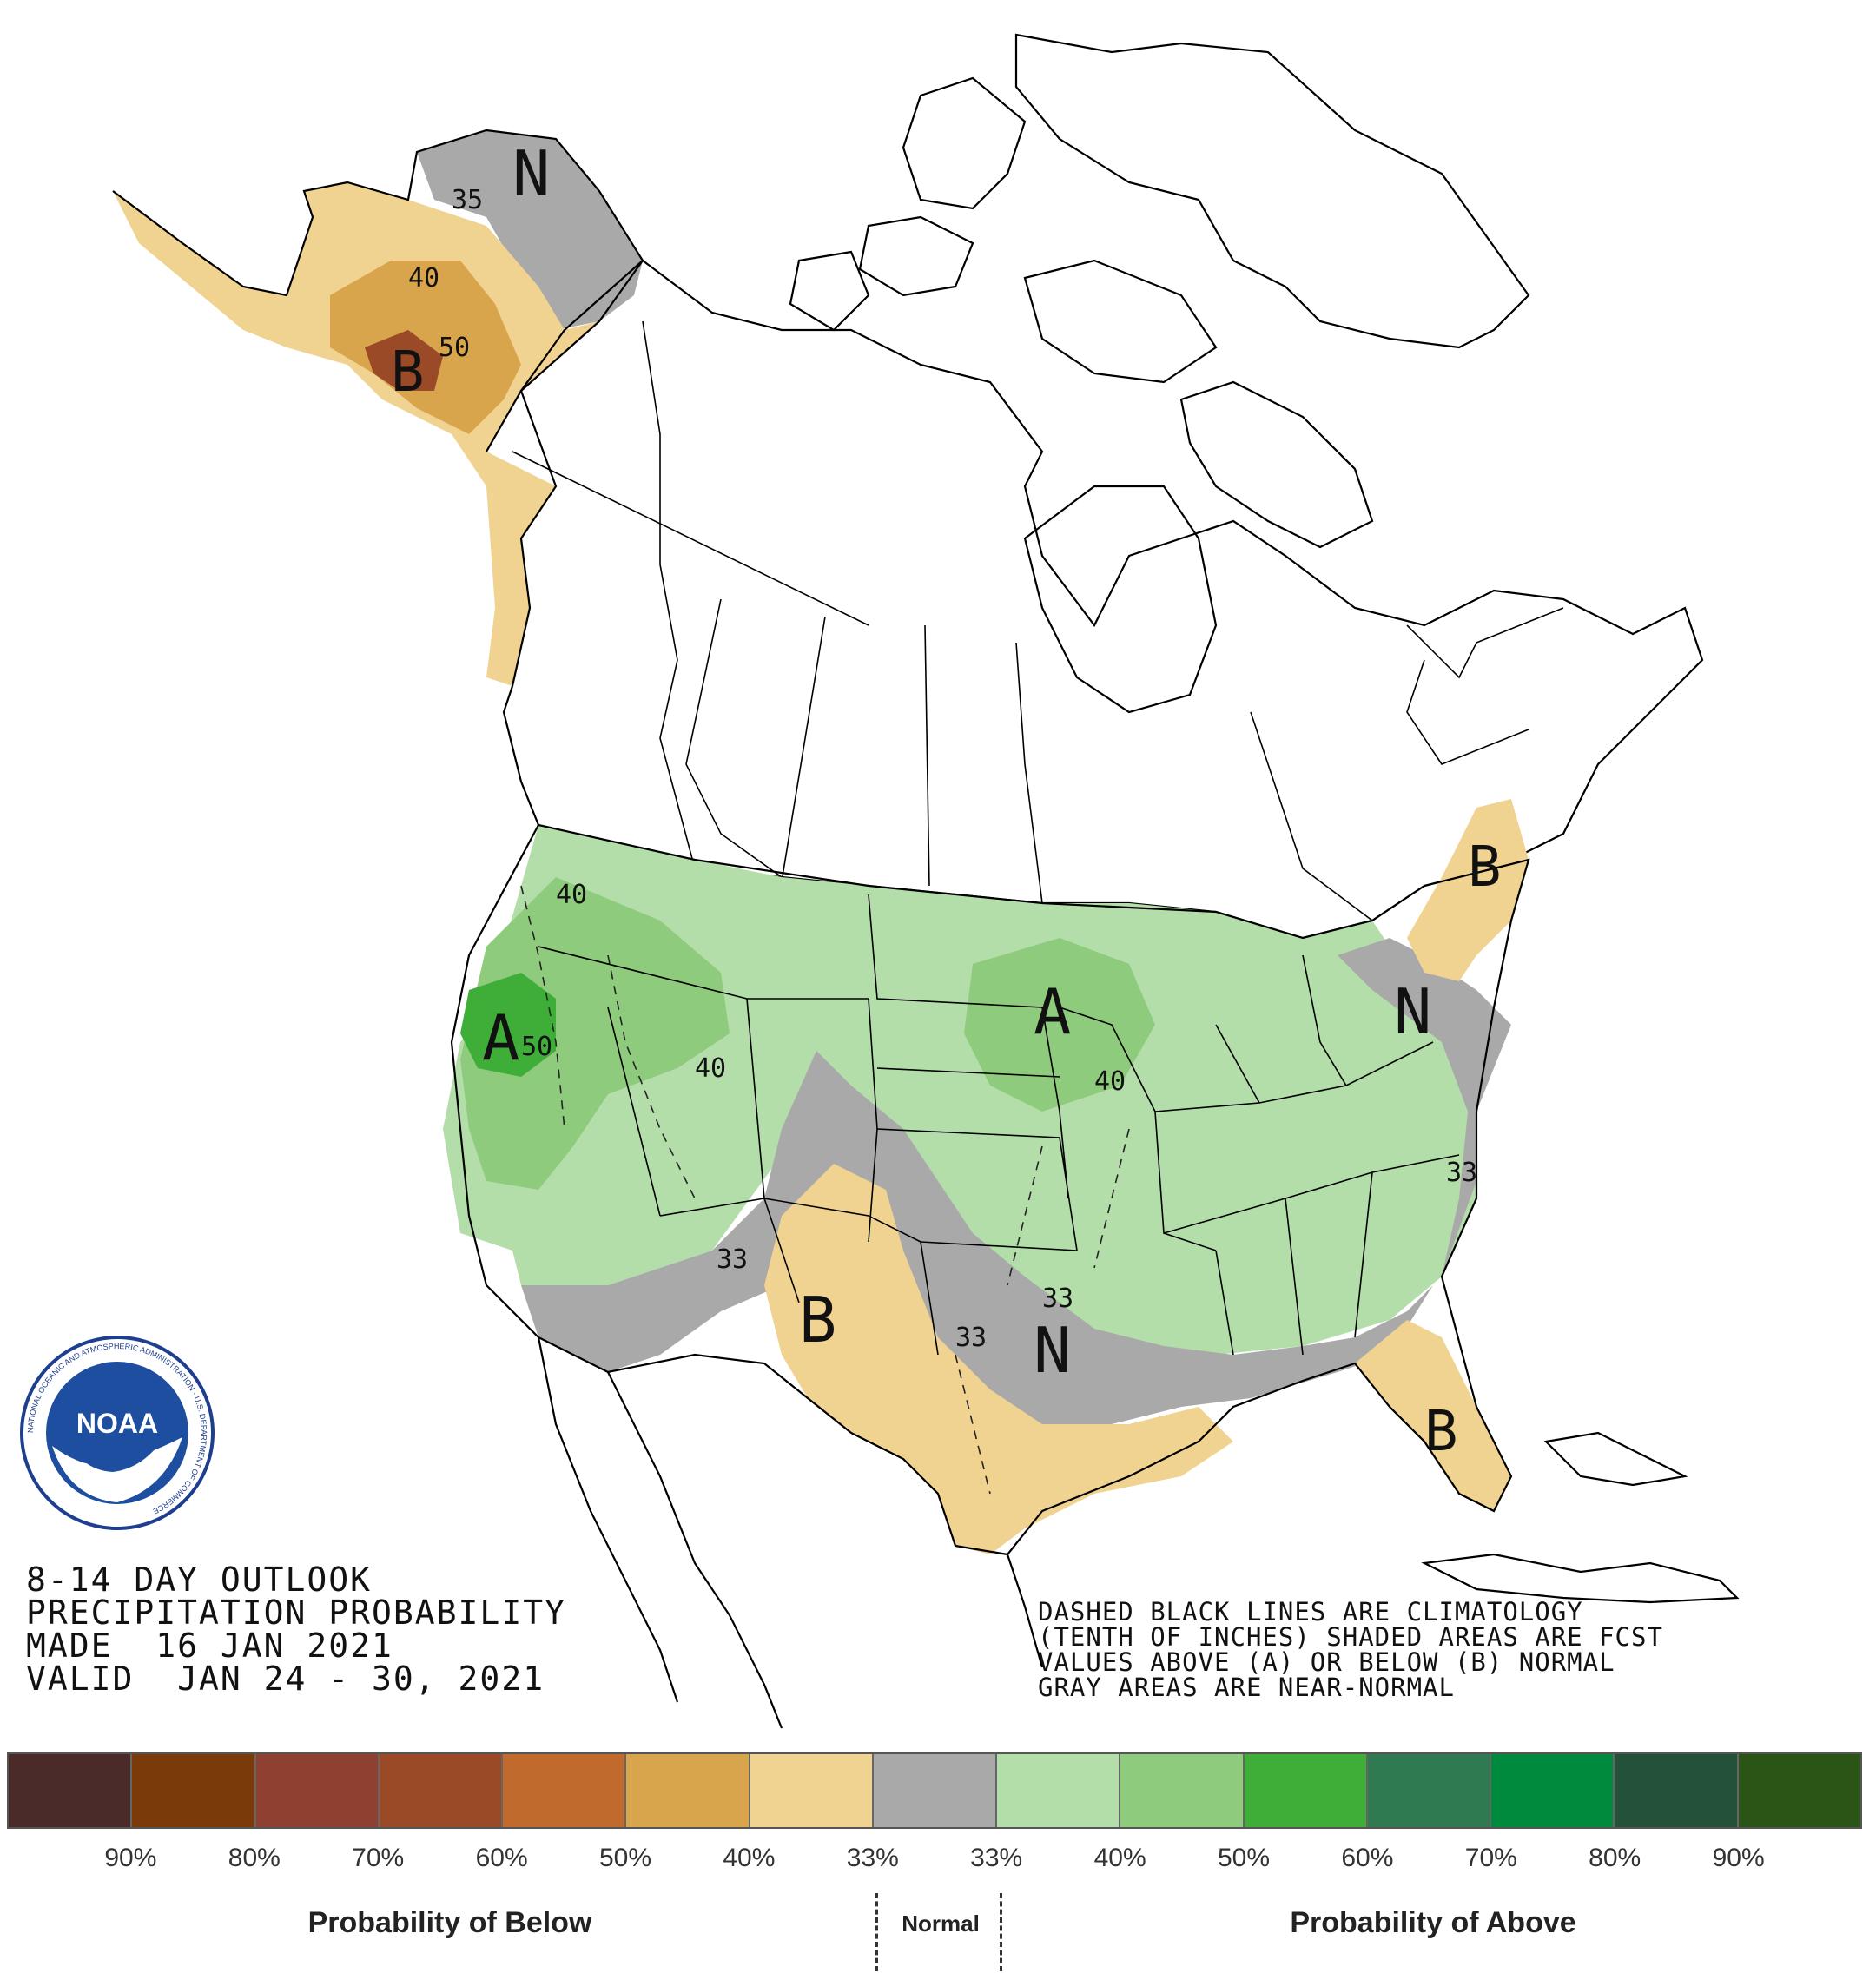 The height and width of the screenshot is (1980, 1876). I want to click on note-line-1: DASHED BLACK LINES ARE CLIMATOLOGY, so click(1310, 1612).